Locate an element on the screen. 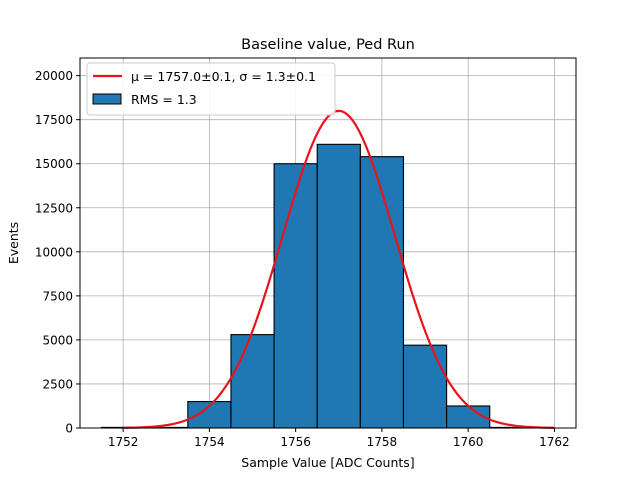  legend: μ = 1757.0±0.1, σ = 1.3±0.1 RMS = 1.3 is located at coordinates (211, 89).